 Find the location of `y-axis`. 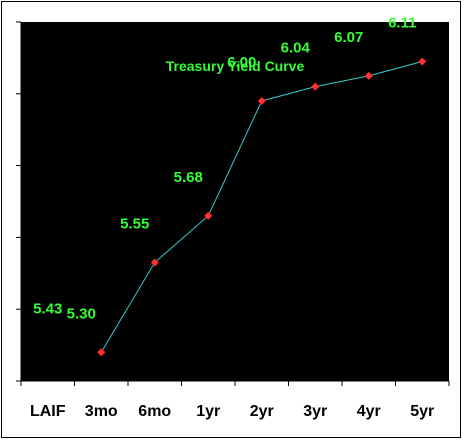

y-axis is located at coordinates (19, 201).